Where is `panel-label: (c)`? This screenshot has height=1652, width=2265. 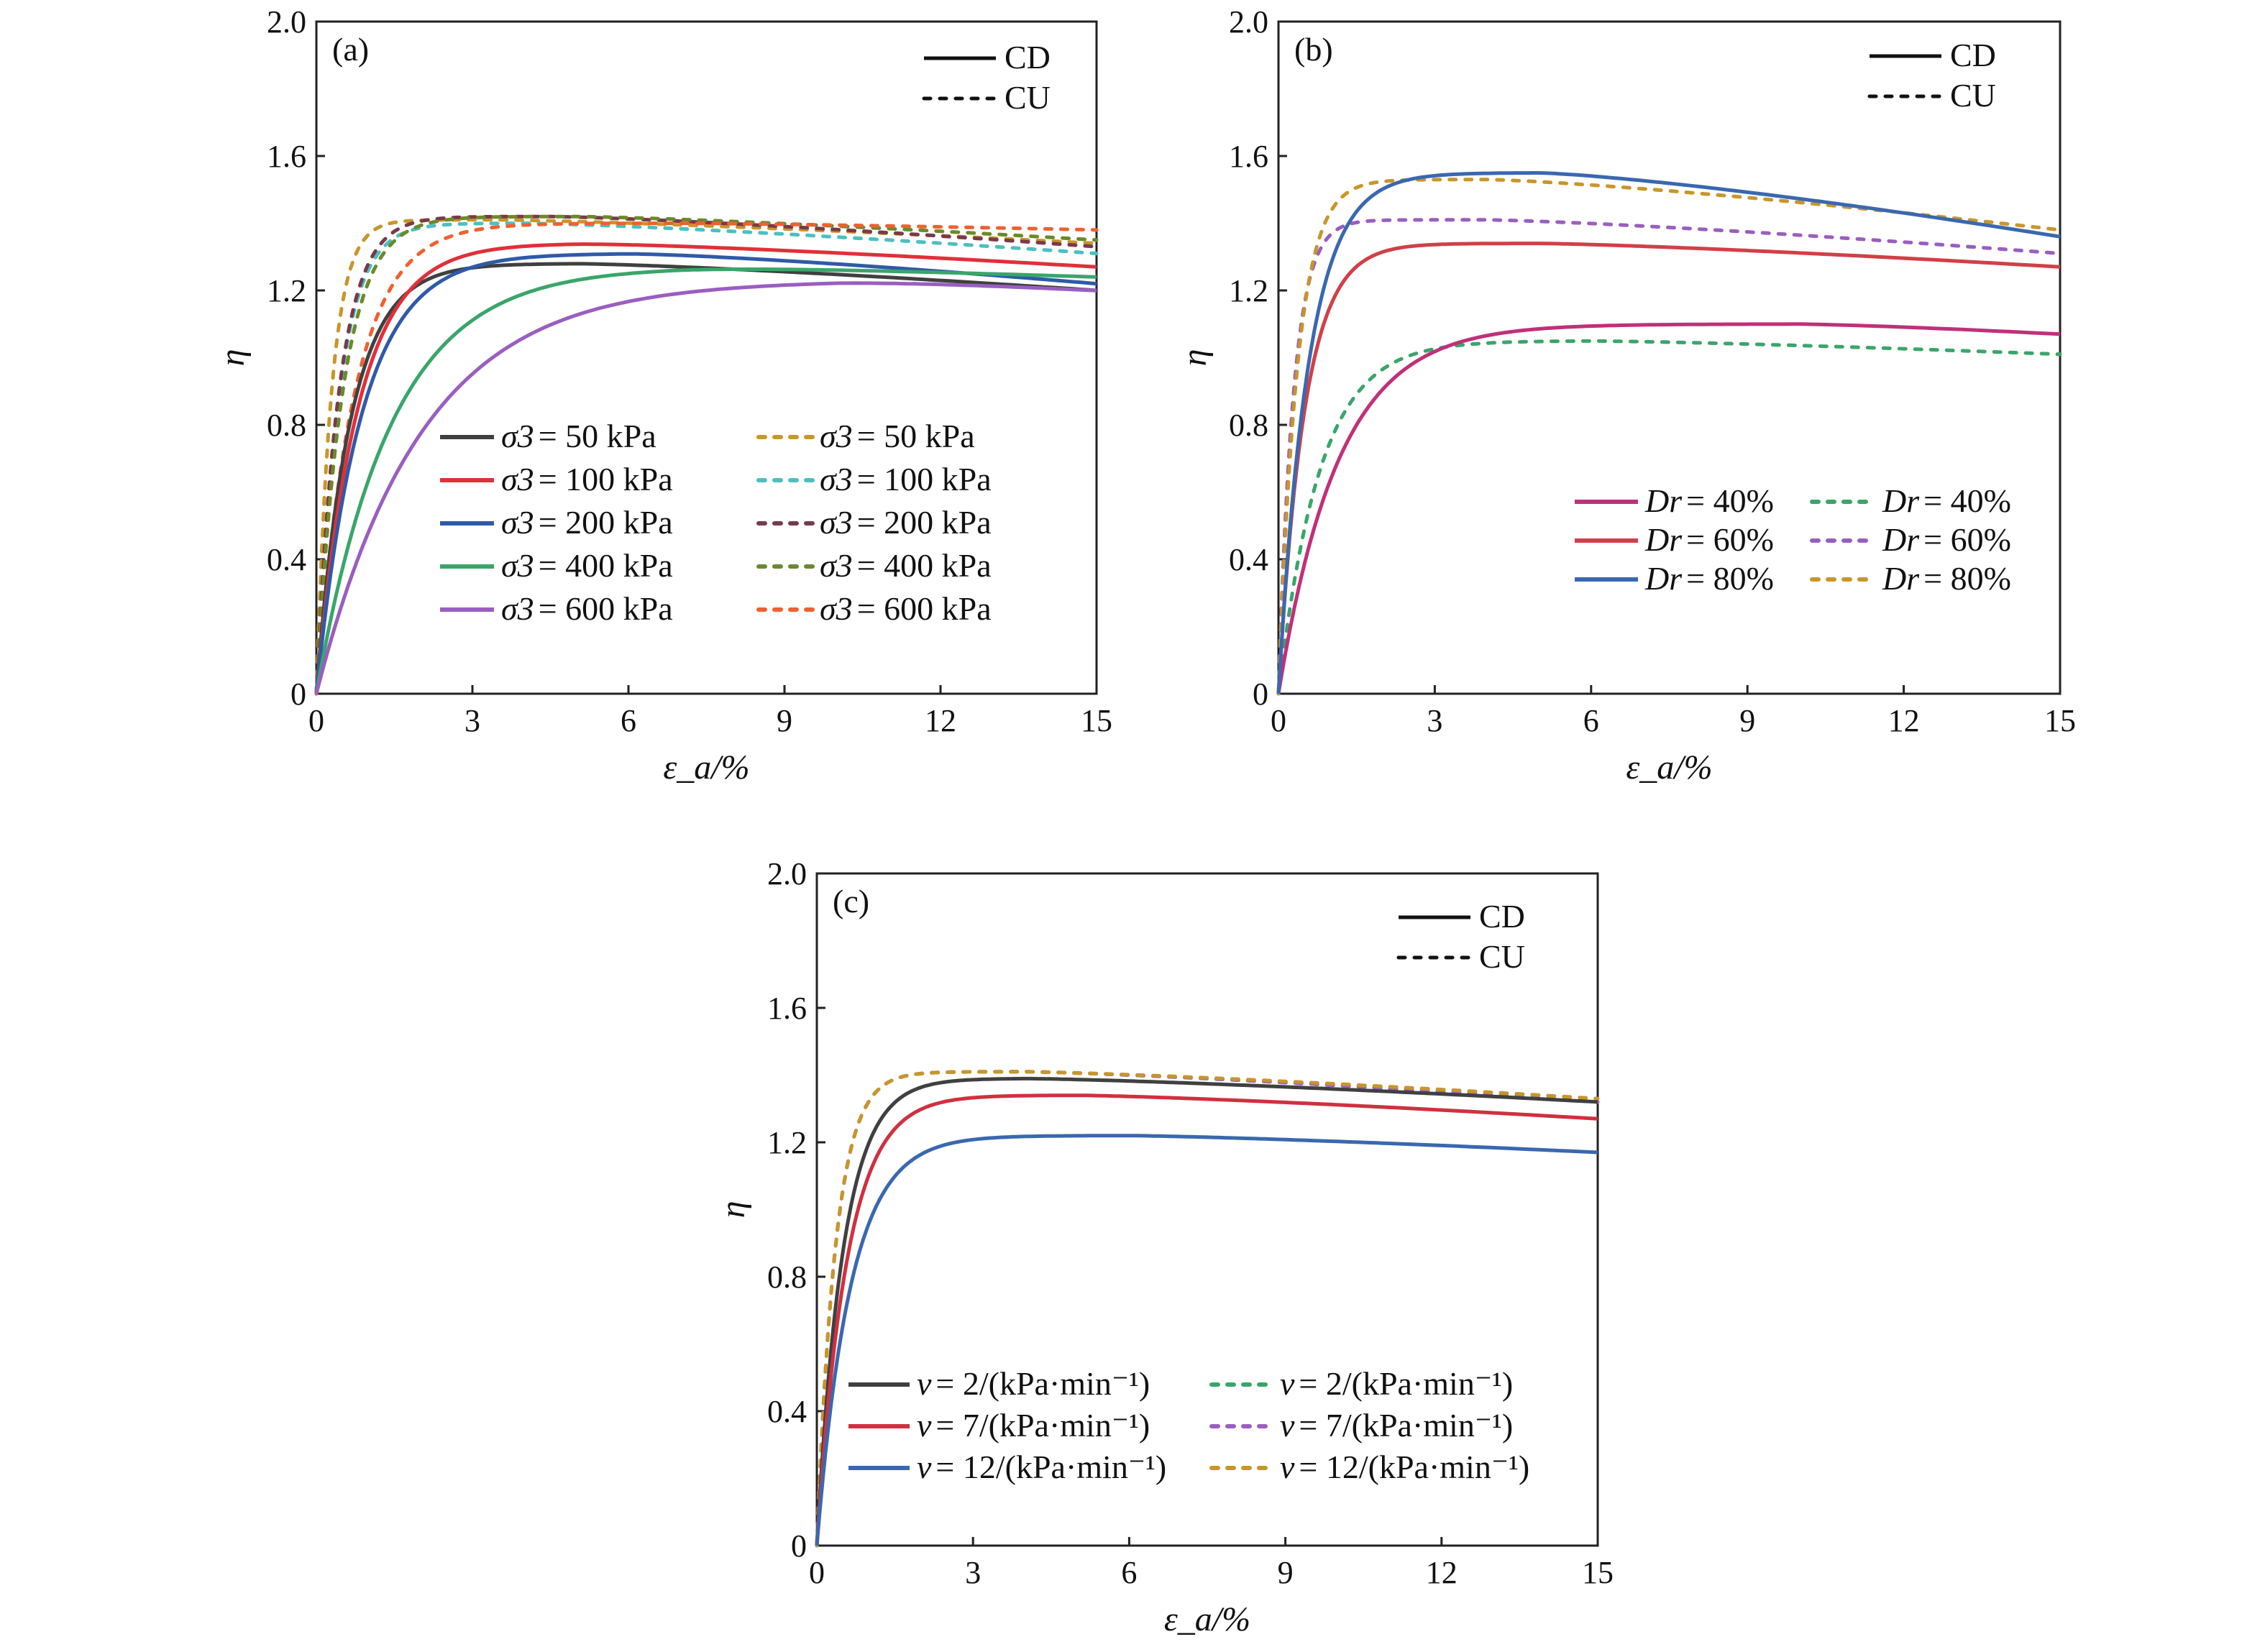
panel-label: (c) is located at coordinates (851, 901).